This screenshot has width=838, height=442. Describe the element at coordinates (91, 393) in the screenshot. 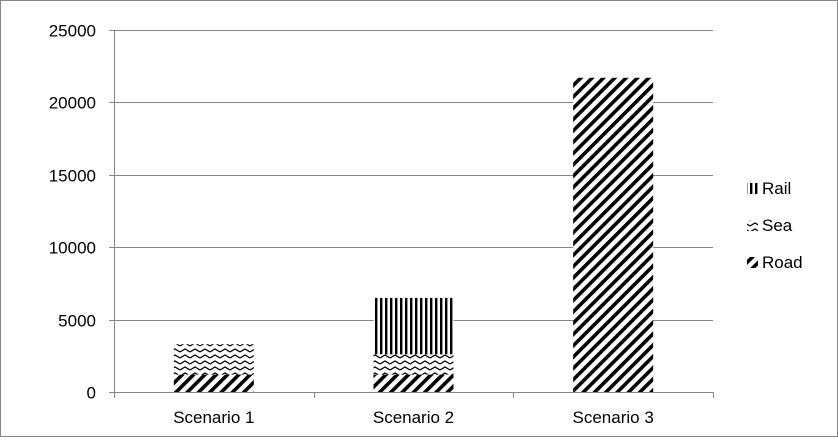

I see `y-tick-label: 0` at that location.